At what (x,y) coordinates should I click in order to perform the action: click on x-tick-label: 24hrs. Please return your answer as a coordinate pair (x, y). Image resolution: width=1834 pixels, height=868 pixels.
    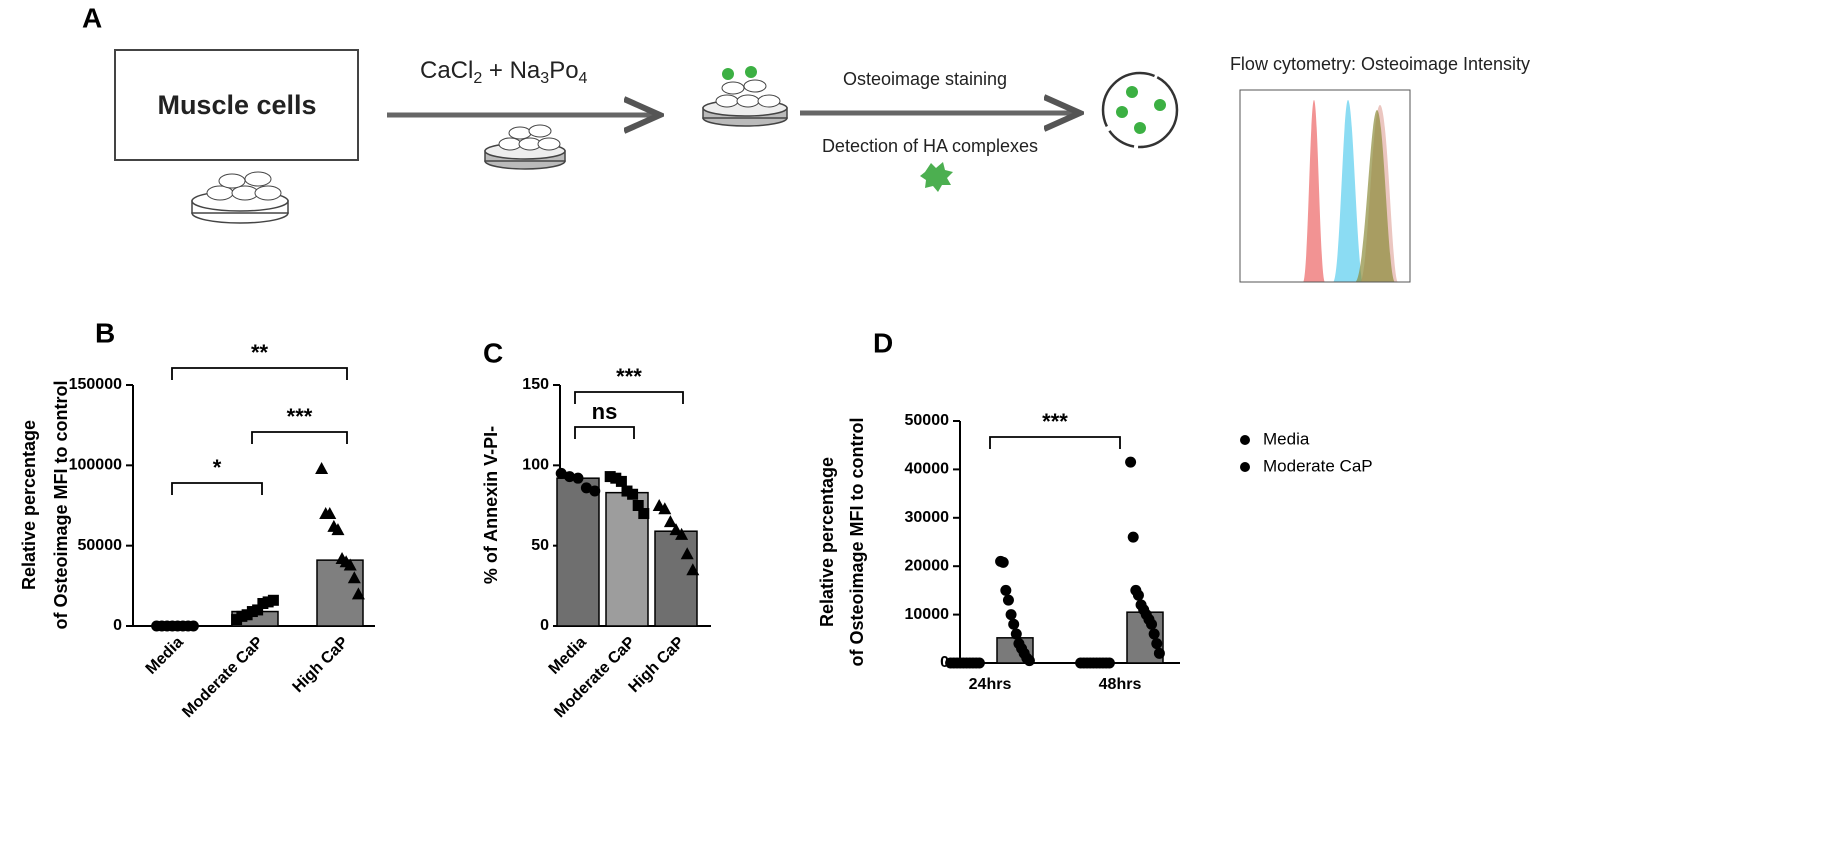
    Looking at the image, I should click on (990, 684).